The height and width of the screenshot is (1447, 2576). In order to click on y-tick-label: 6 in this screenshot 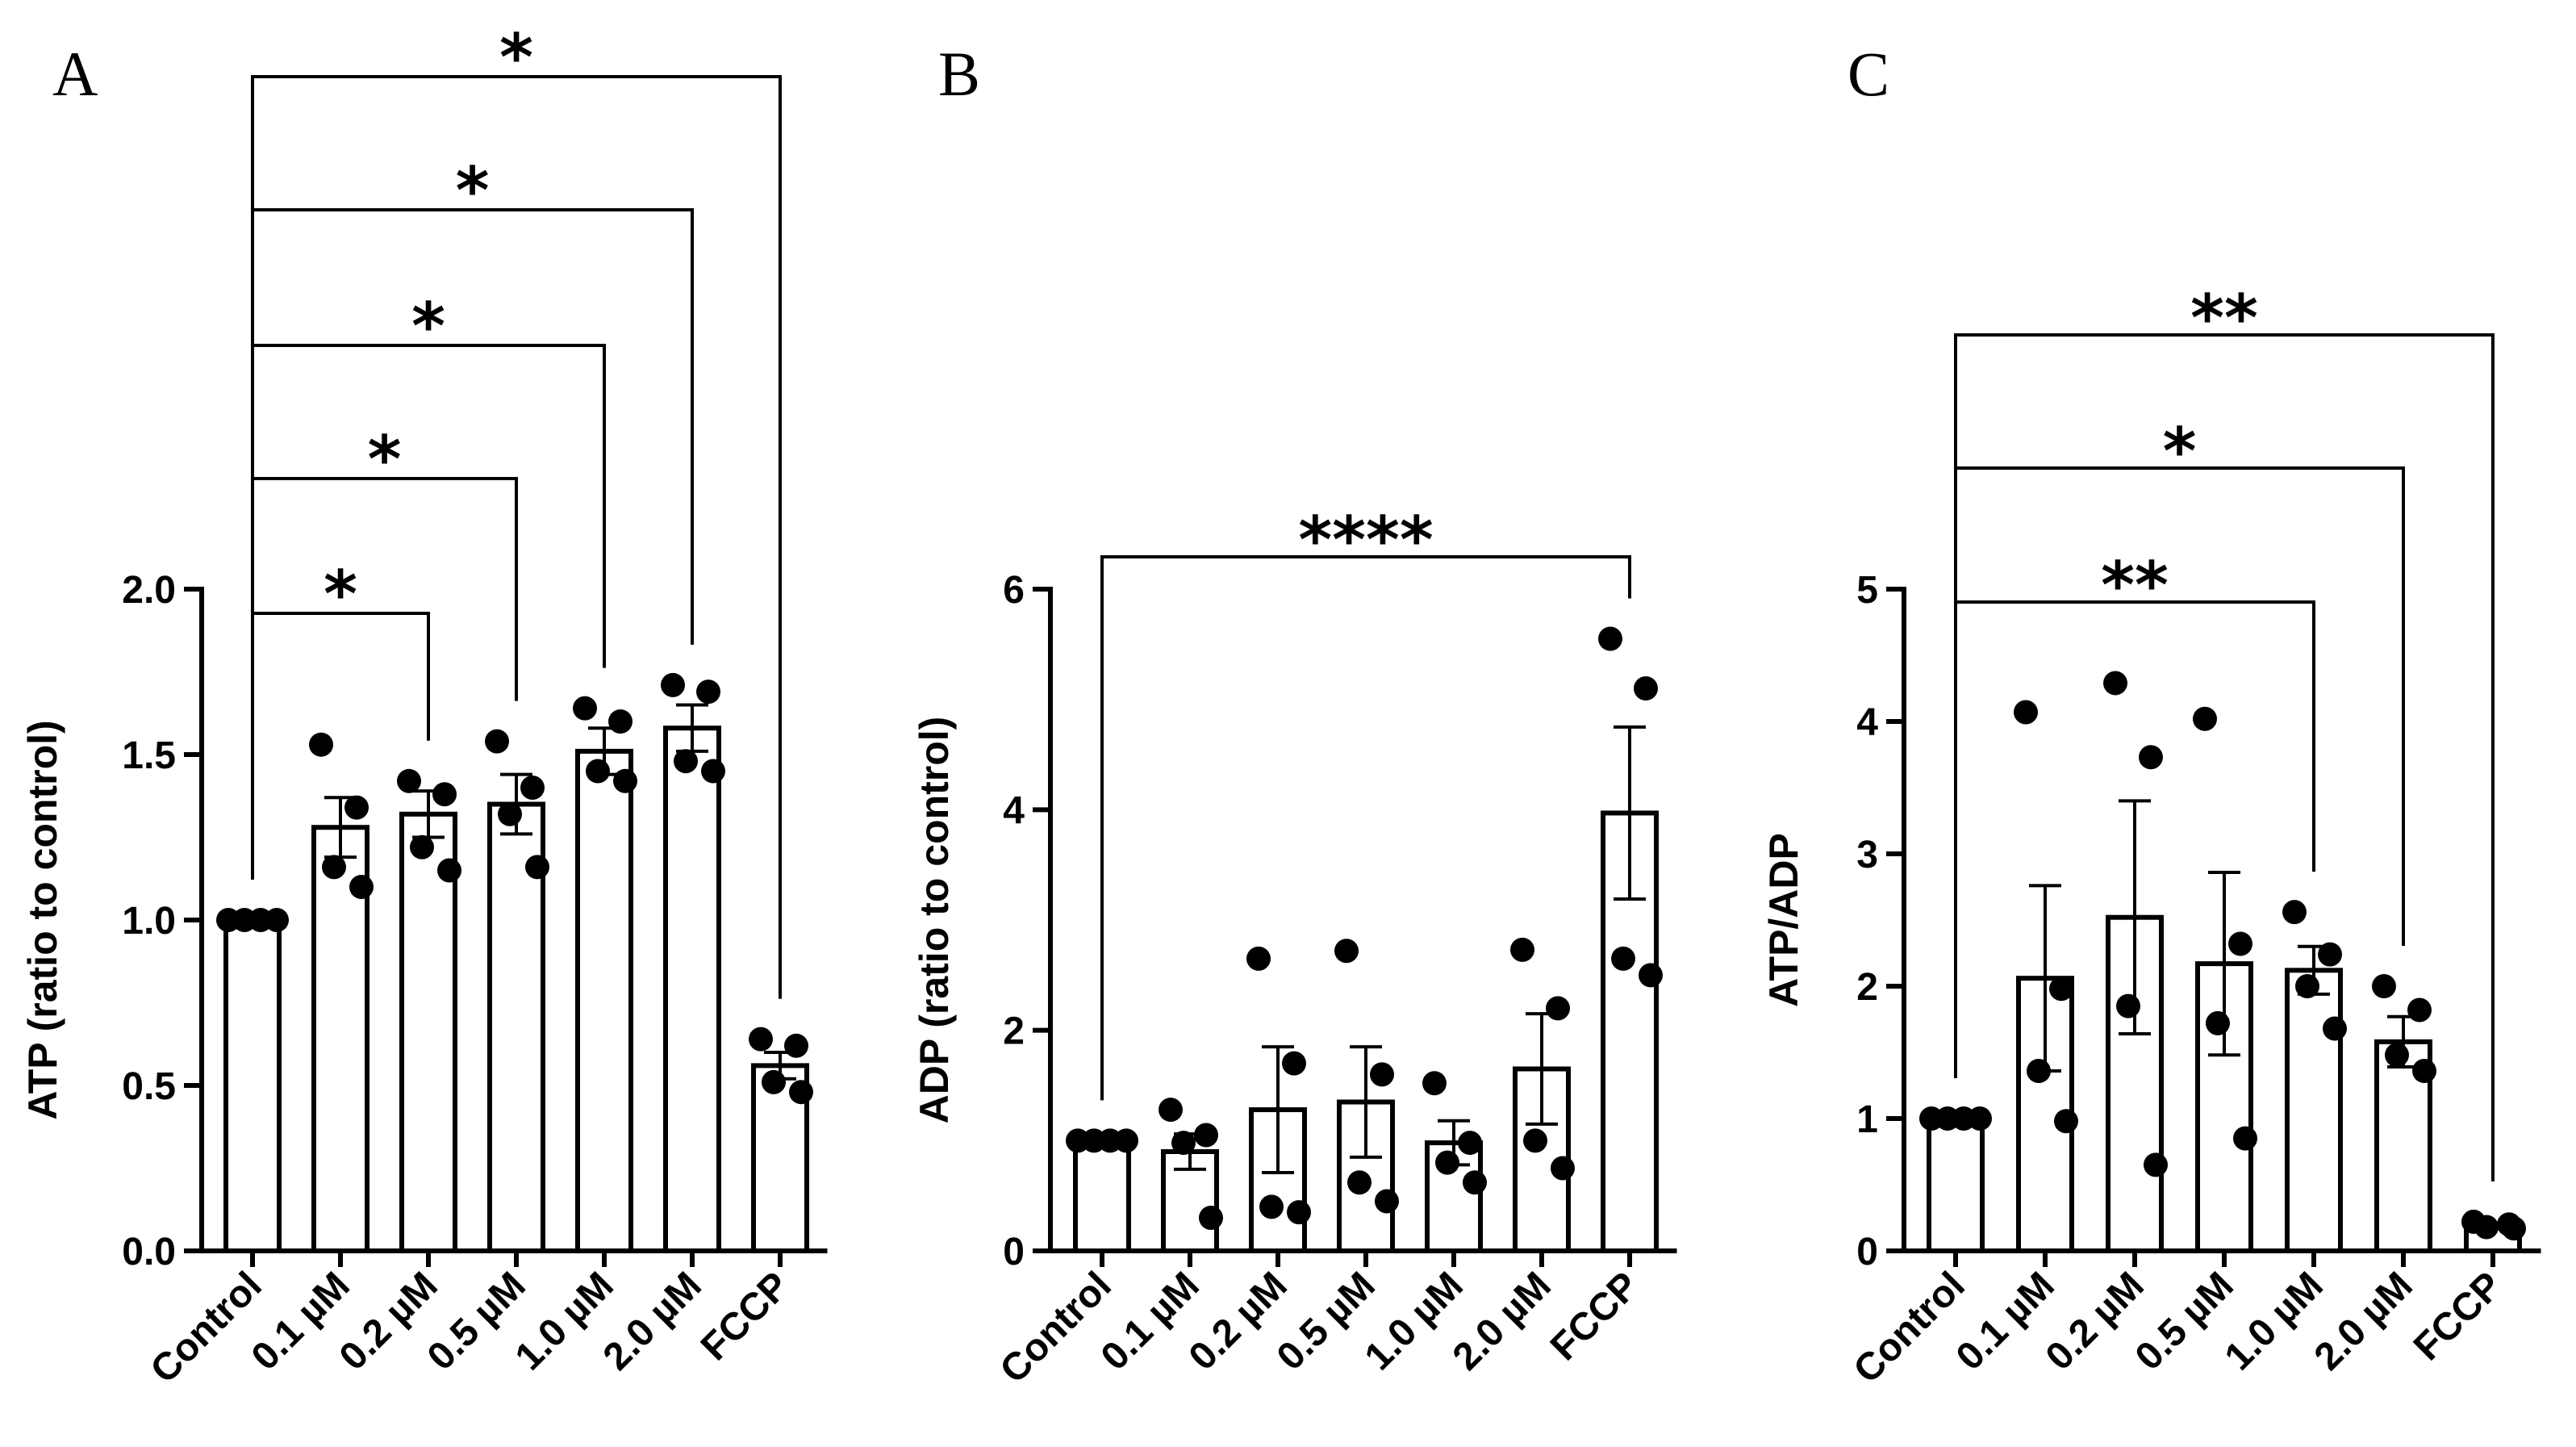, I will do `click(1014, 590)`.